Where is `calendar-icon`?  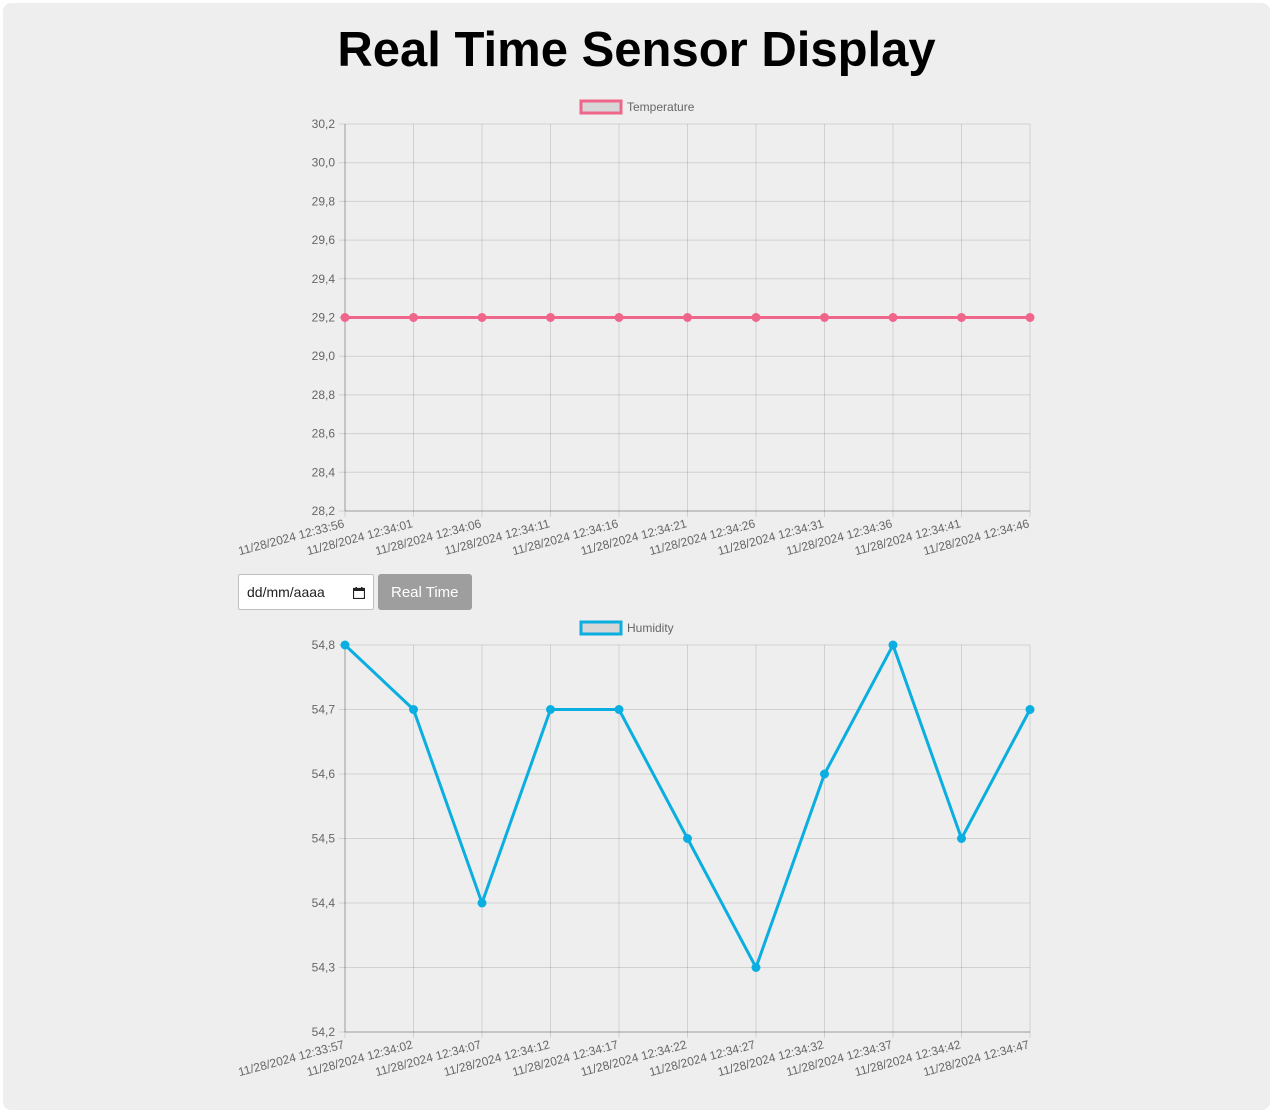
calendar-icon is located at coordinates (359, 593).